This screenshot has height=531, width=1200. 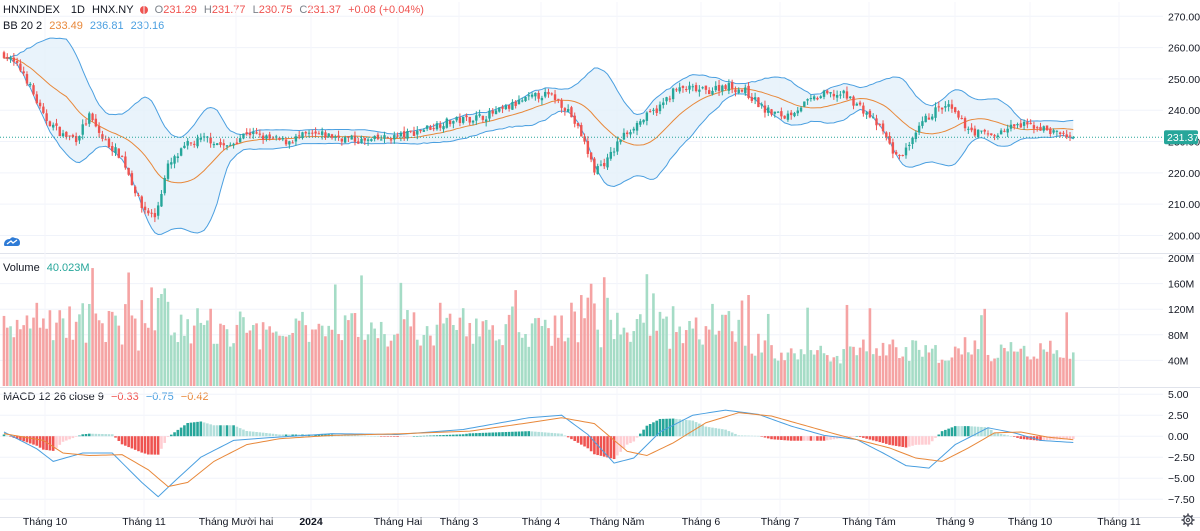 What do you see at coordinates (1181, 285) in the screenshot?
I see `volume-tick-label: 160M` at bounding box center [1181, 285].